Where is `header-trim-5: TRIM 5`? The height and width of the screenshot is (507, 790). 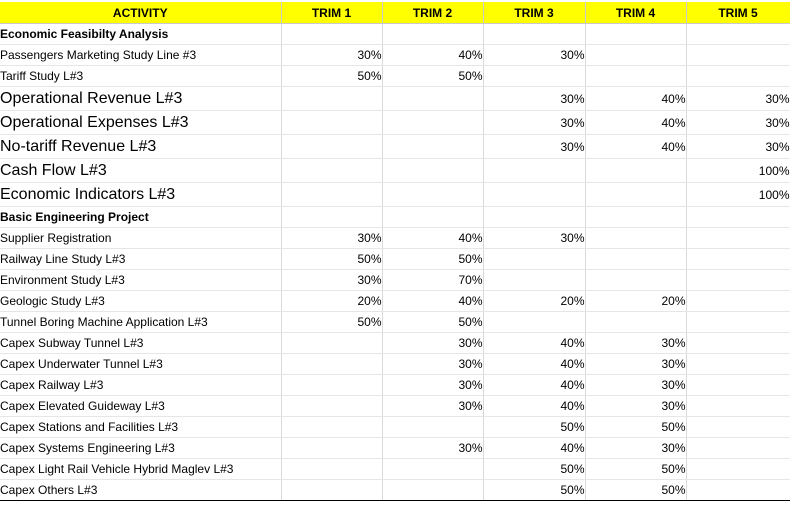 header-trim-5: TRIM 5 is located at coordinates (738, 13).